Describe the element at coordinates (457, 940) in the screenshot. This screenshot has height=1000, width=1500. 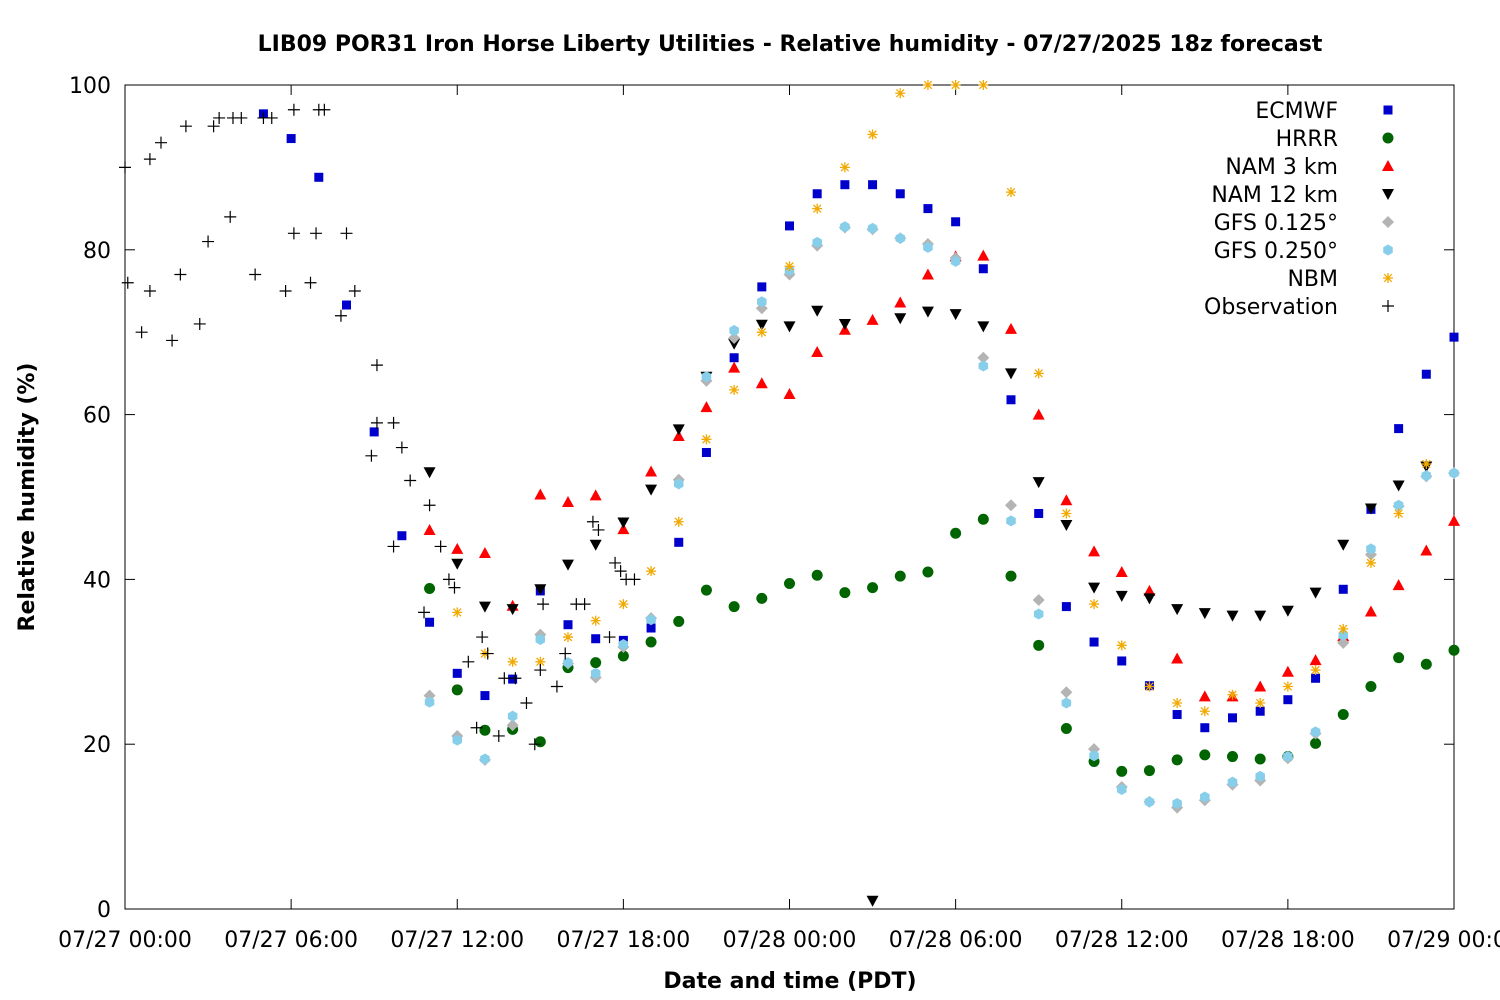
I see `x-tick-label: 07/27 12:00` at that location.